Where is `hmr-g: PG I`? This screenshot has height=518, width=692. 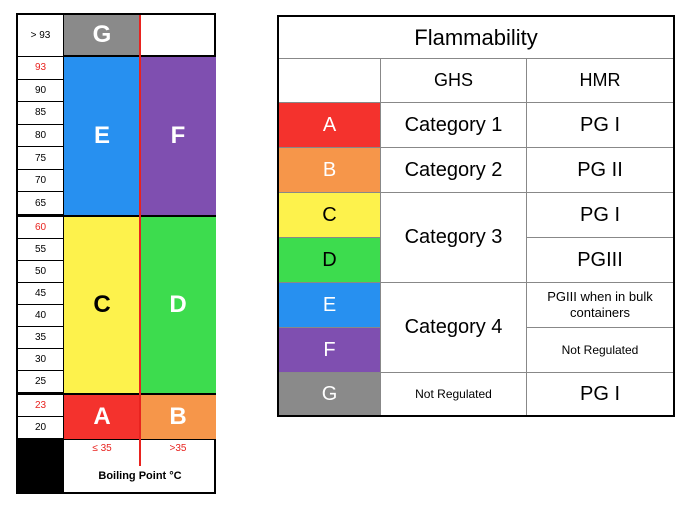 hmr-g: PG I is located at coordinates (599, 393).